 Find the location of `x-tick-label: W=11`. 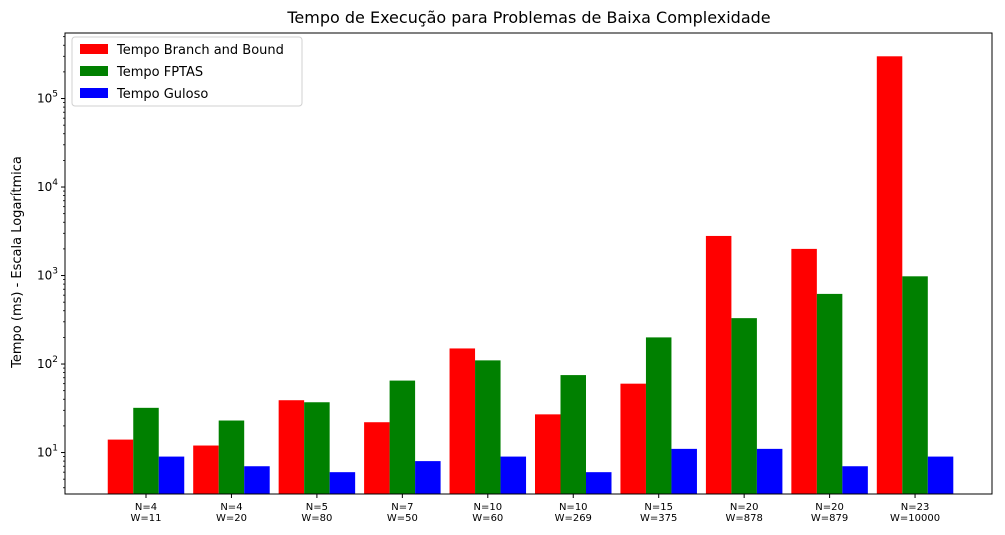

x-tick-label: W=11 is located at coordinates (146, 518).